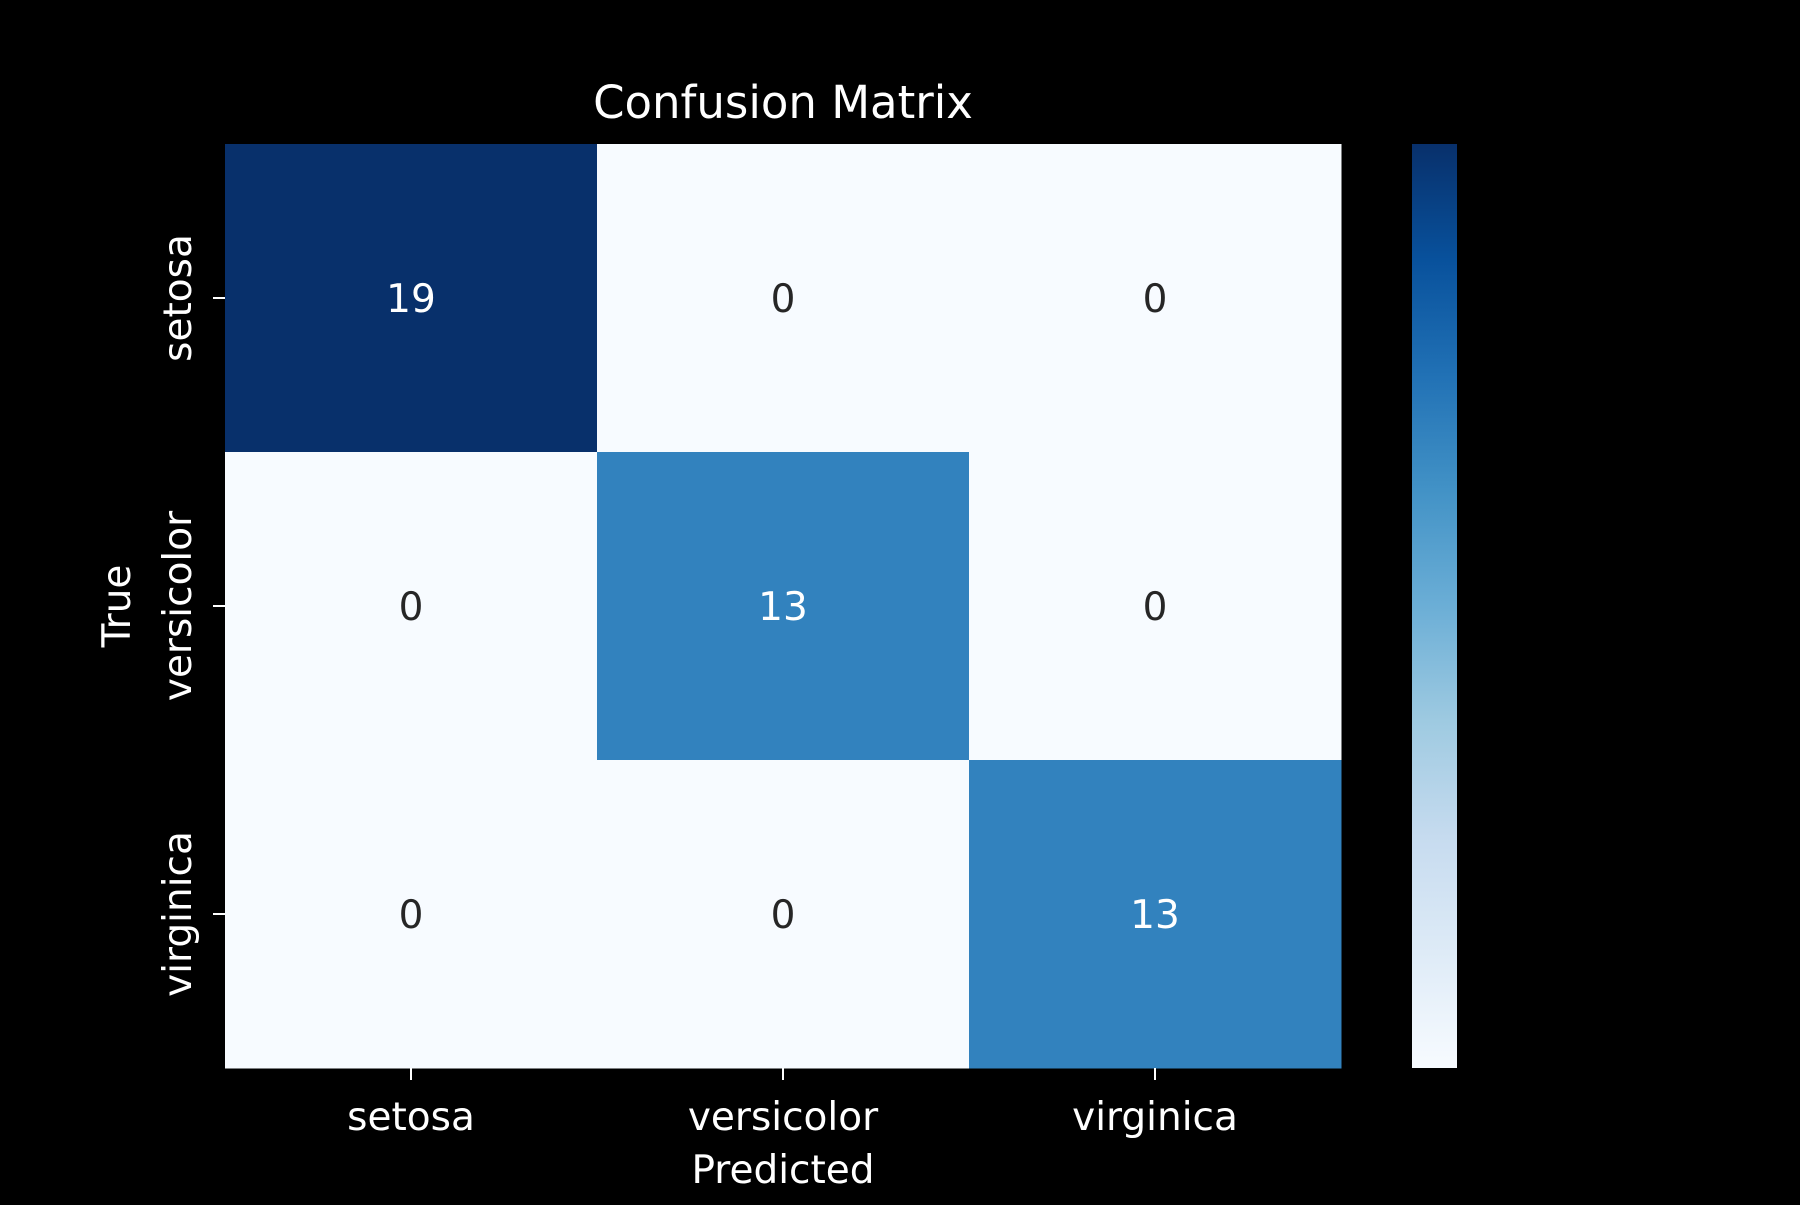 This screenshot has width=1800, height=1205. I want to click on y-tick-label: virginica, so click(178, 914).